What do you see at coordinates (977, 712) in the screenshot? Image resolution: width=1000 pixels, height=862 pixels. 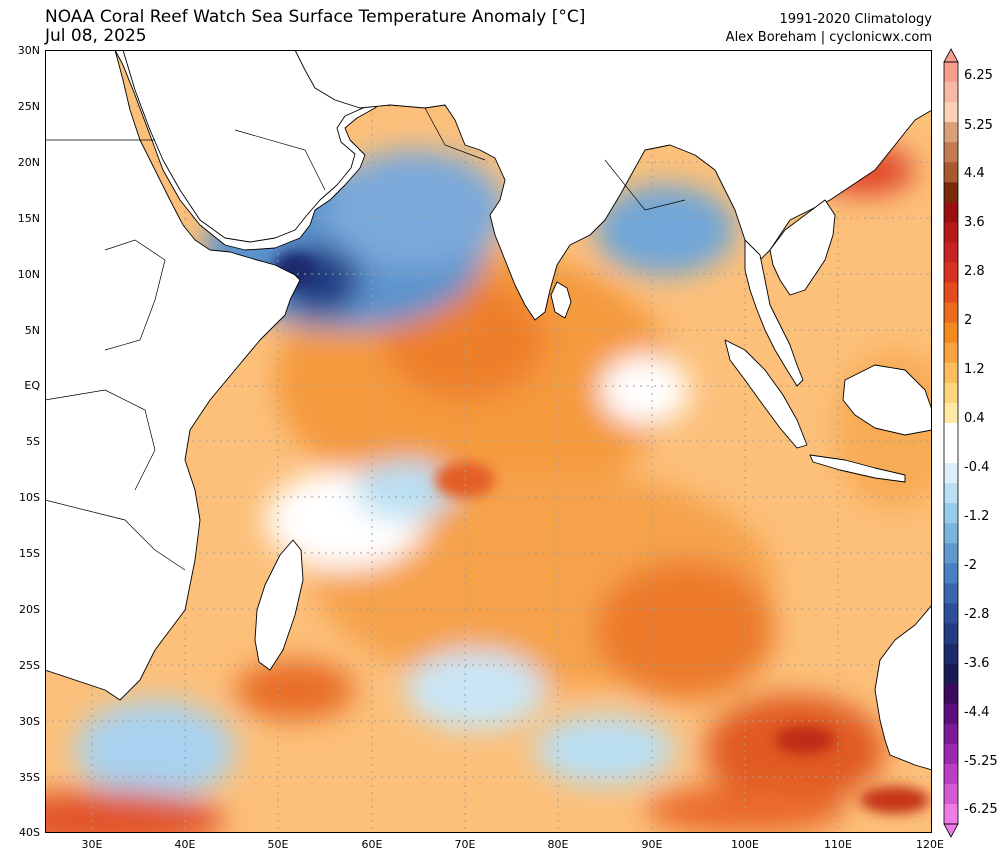 I see `colorbar-label-neg-4-4: -4.4` at bounding box center [977, 712].